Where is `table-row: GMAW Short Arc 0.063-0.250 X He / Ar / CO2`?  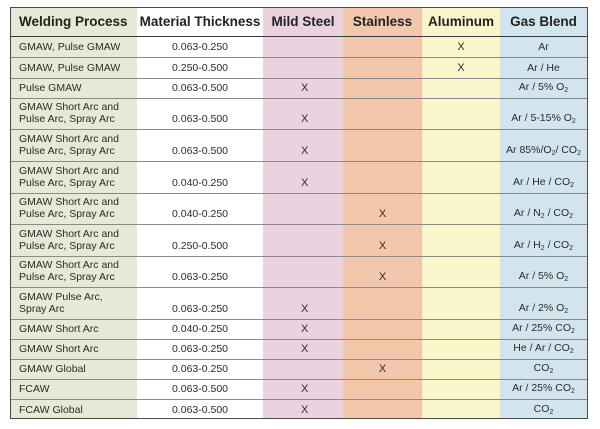 table-row: GMAW Short Arc 0.063-0.250 X He / Ar / CO2 is located at coordinates (299, 349).